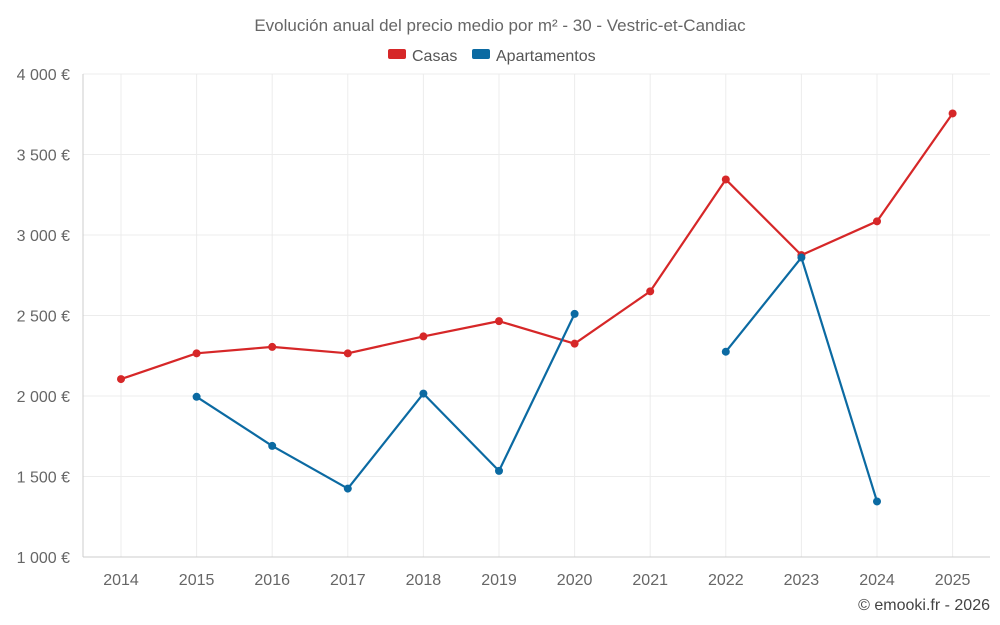 Image resolution: width=1000 pixels, height=625 pixels. I want to click on legend: Casas Apartamentos, so click(492, 56).